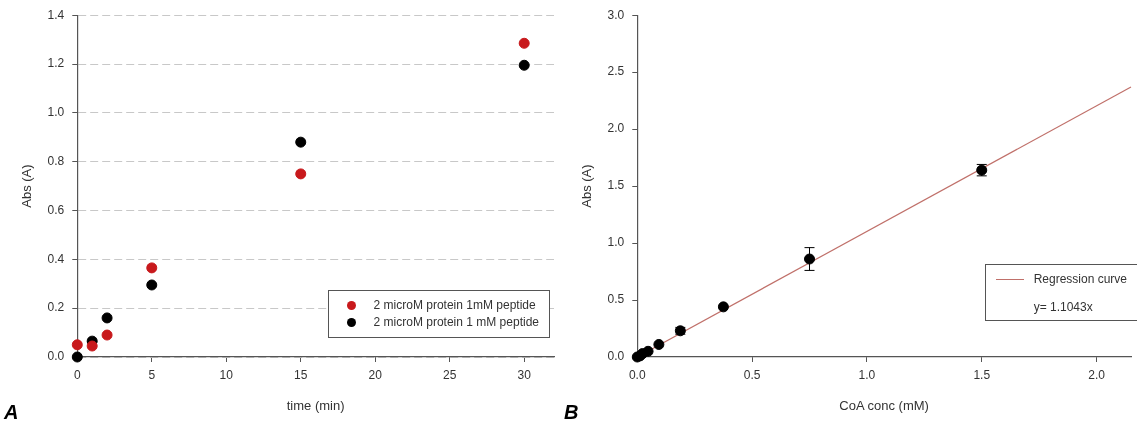 Image resolution: width=1137 pixels, height=426 pixels. I want to click on y-tick-label: 2.5, so click(616, 71).